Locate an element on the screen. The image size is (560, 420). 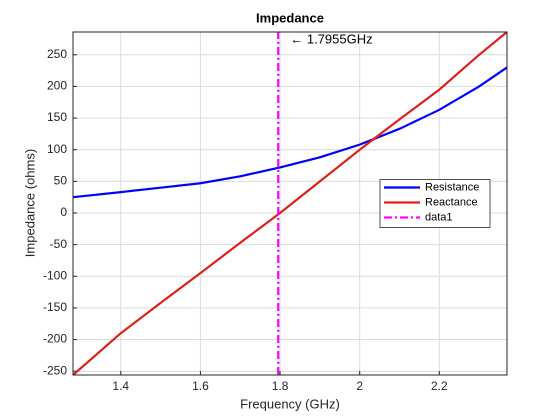
x-tick-label: 2 is located at coordinates (359, 386).